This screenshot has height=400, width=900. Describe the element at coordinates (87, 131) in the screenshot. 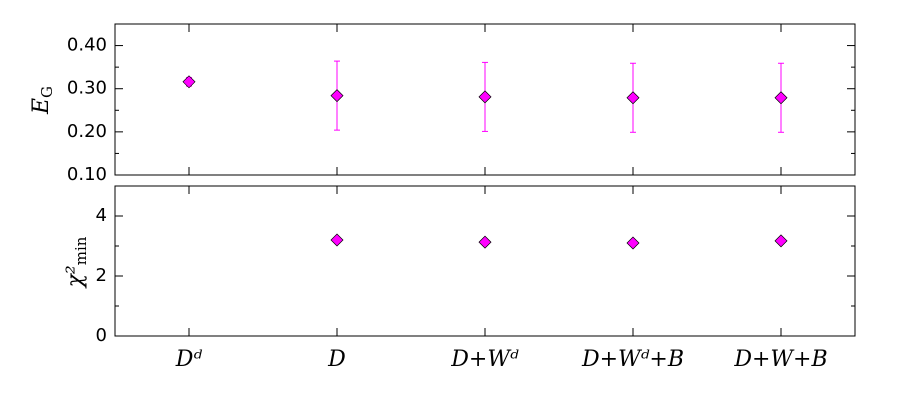

I see `y-tick-label: 0.20` at that location.